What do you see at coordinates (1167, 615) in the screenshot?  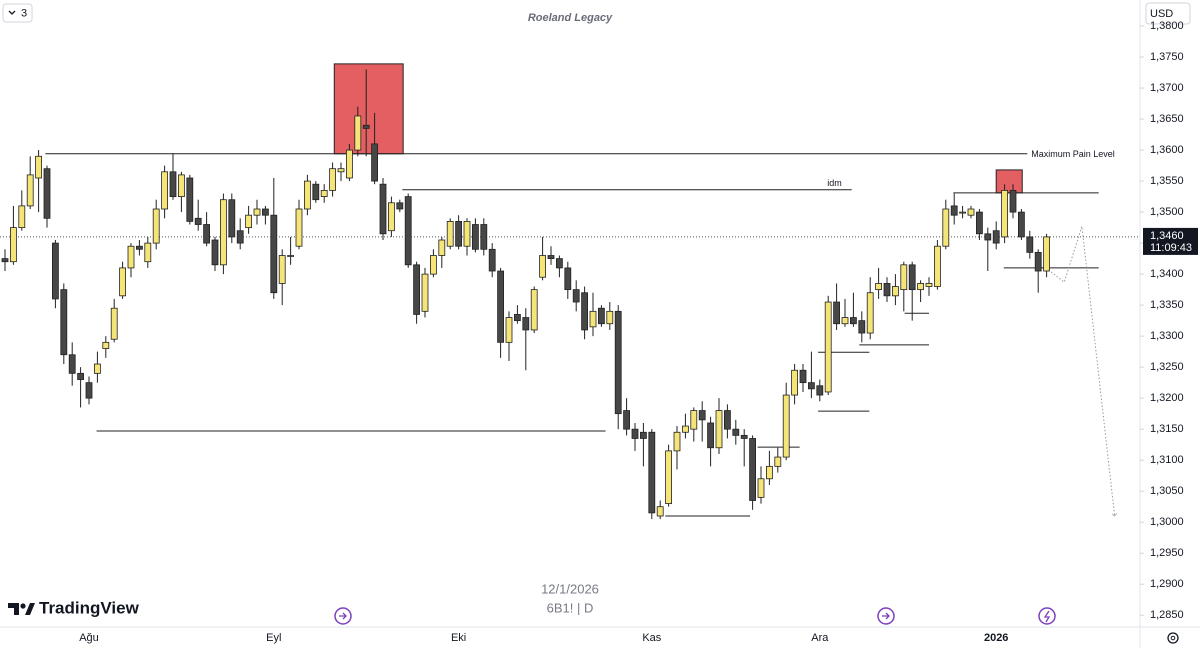 I see `y-tick-label: 1,2850` at bounding box center [1167, 615].